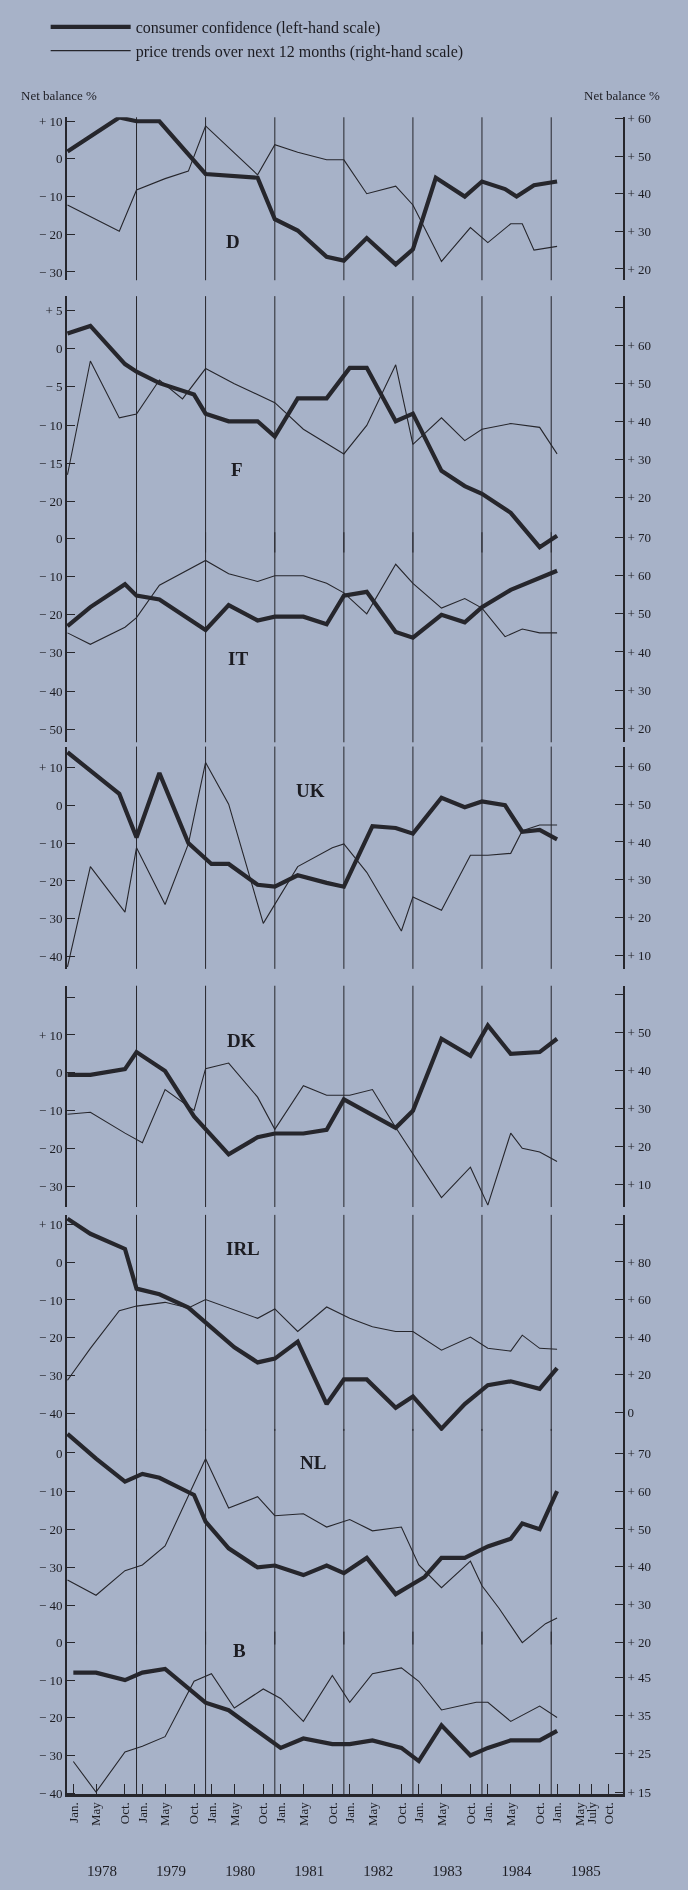 The height and width of the screenshot is (1890, 688). What do you see at coordinates (239, 1650) in the screenshot?
I see `chart-title: B` at bounding box center [239, 1650].